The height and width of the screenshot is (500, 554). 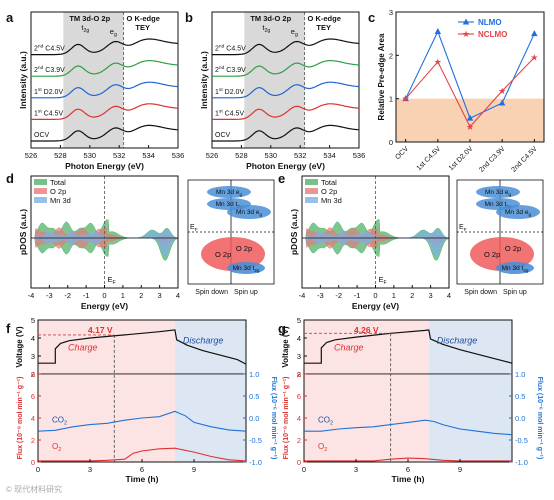 What do you see at coordinates (142, 421) in the screenshot?
I see `co2-line` at bounding box center [142, 421].